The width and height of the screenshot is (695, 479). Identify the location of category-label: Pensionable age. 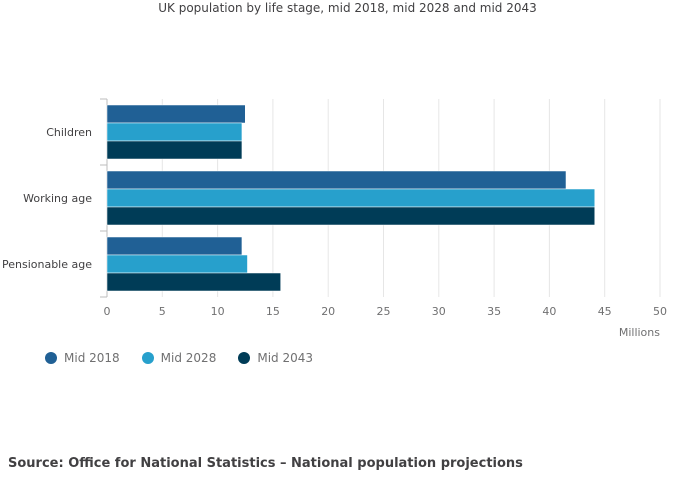
(47, 264).